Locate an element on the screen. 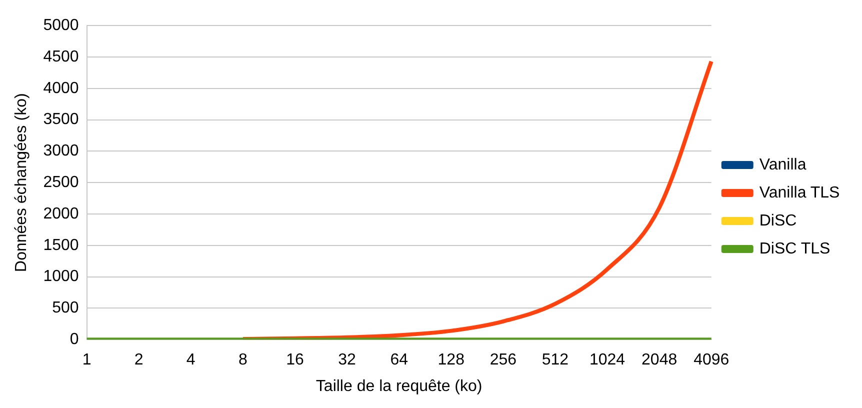 Image resolution: width=862 pixels, height=408 pixels. y-tick-label: 1500 is located at coordinates (61, 245).